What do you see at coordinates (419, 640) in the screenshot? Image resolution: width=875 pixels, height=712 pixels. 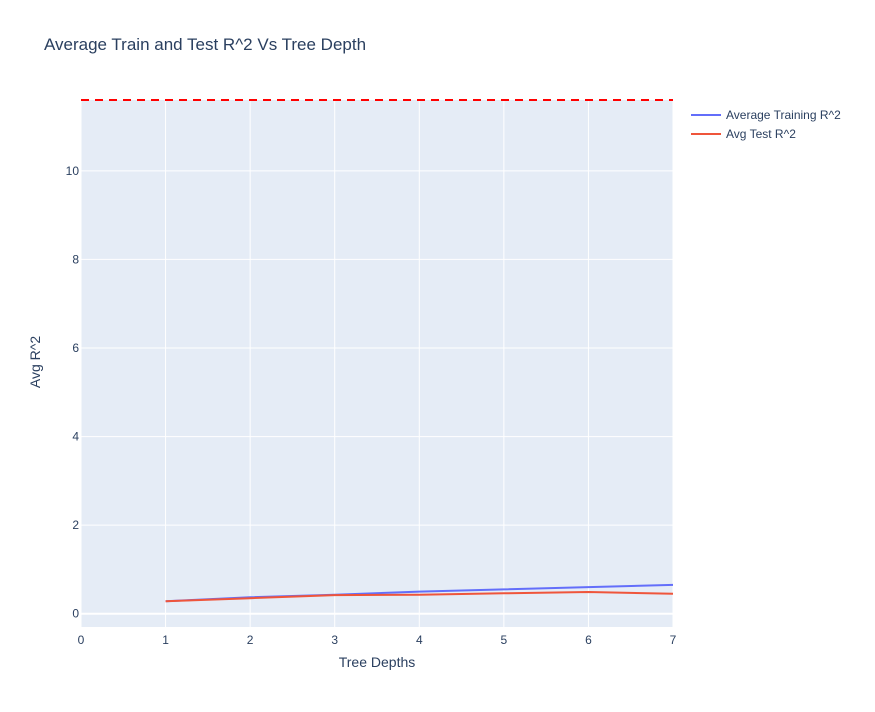 I see `x-tick-label: 4` at bounding box center [419, 640].